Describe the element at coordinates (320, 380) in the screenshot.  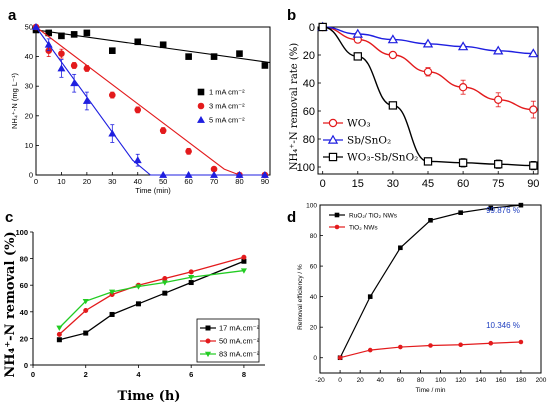
I see `x-tick-label: -20` at that location.